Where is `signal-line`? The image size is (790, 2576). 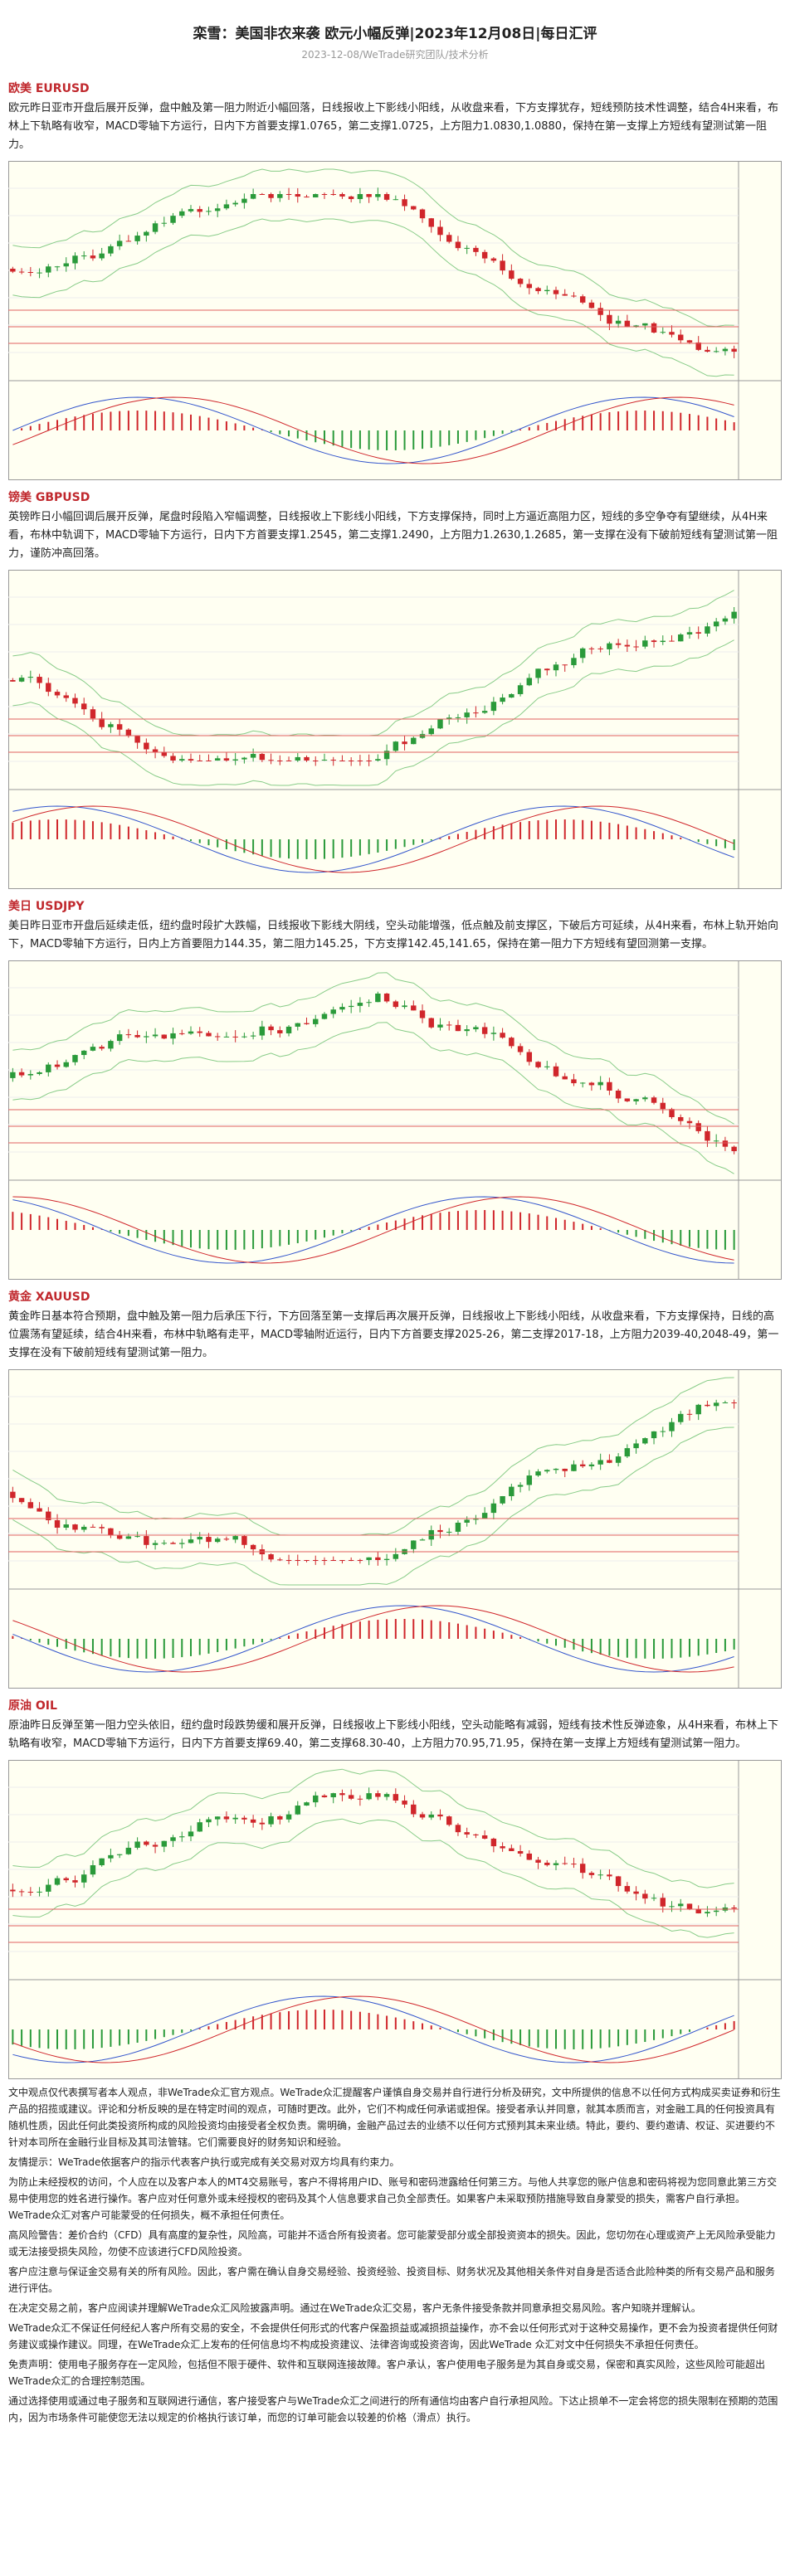
signal-line is located at coordinates (373, 1639).